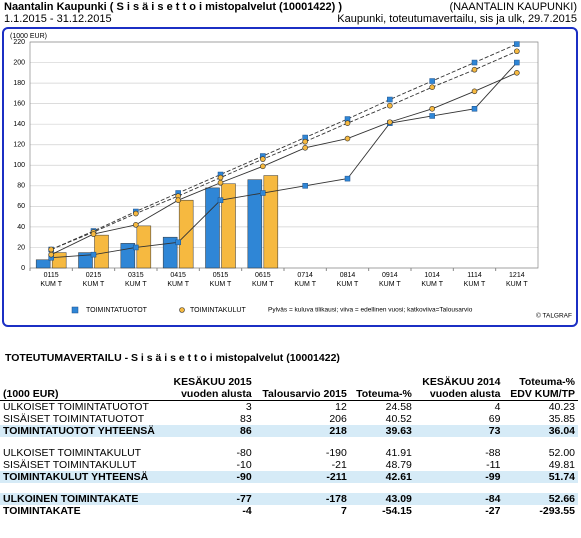 The height and width of the screenshot is (538, 581). Describe the element at coordinates (336, 453) in the screenshot. I see `table-cell: -190` at that location.